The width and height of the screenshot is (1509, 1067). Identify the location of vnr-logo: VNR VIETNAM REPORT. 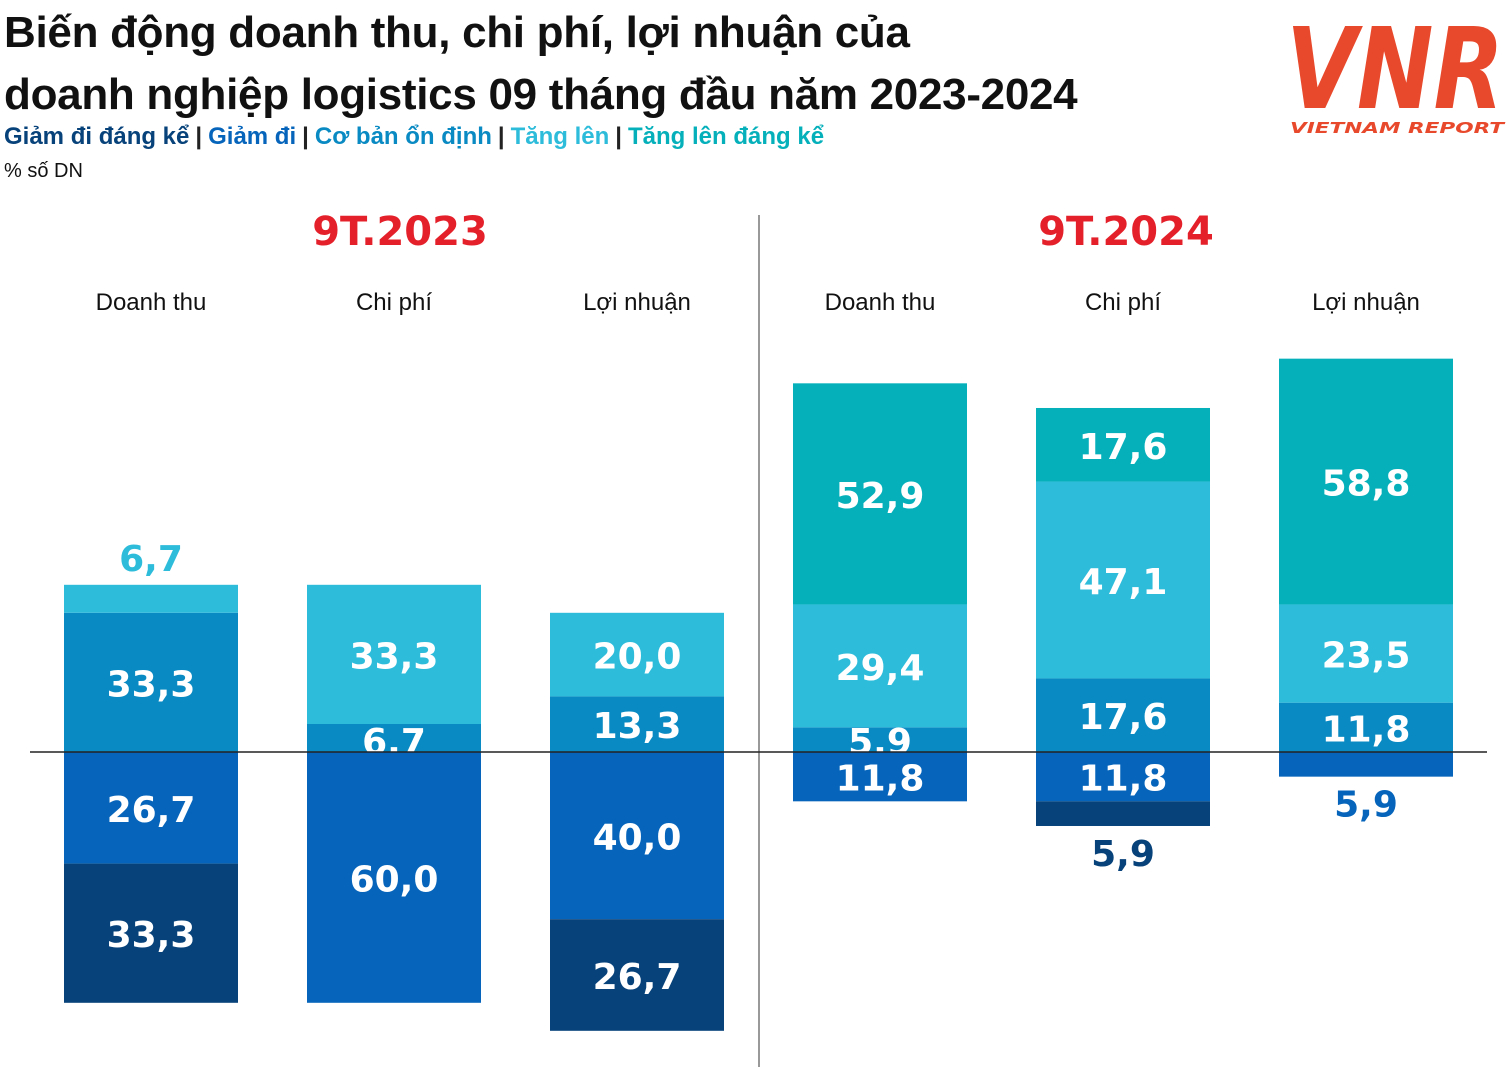
(1396, 71).